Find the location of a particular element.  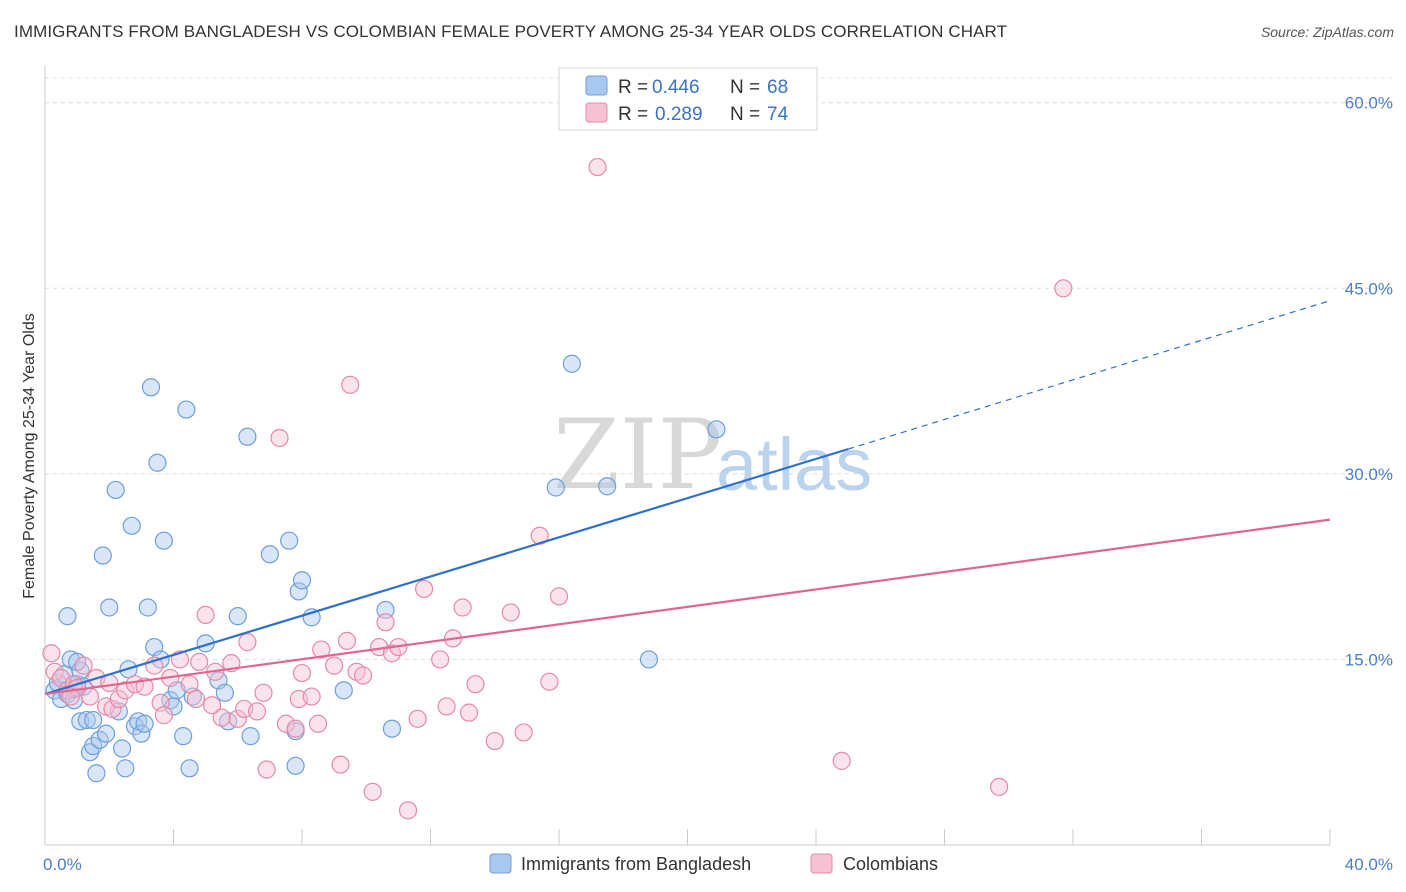

legend-r-value-bangladesh: 0.446 is located at coordinates (676, 87).